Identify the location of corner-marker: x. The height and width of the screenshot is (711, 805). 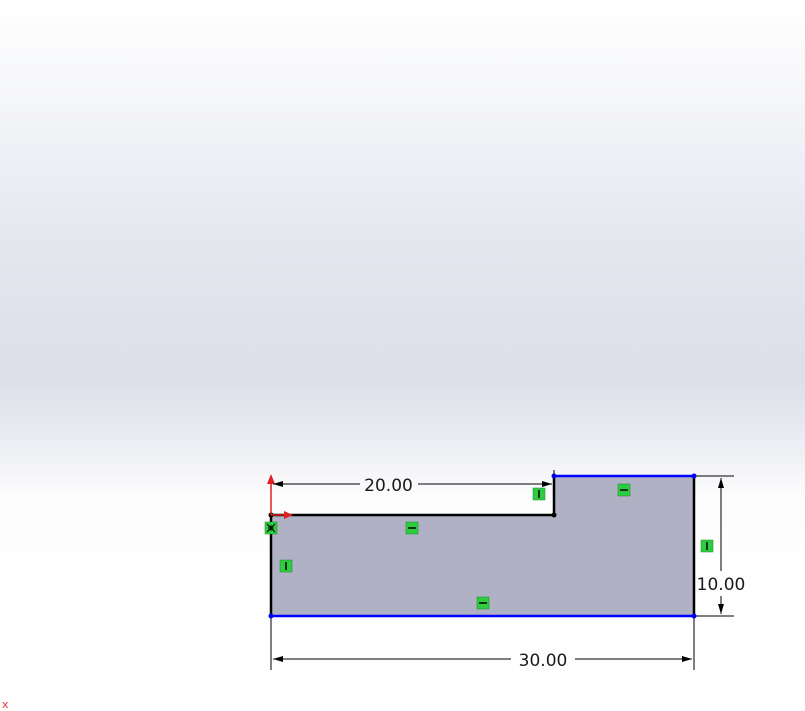
(5, 704).